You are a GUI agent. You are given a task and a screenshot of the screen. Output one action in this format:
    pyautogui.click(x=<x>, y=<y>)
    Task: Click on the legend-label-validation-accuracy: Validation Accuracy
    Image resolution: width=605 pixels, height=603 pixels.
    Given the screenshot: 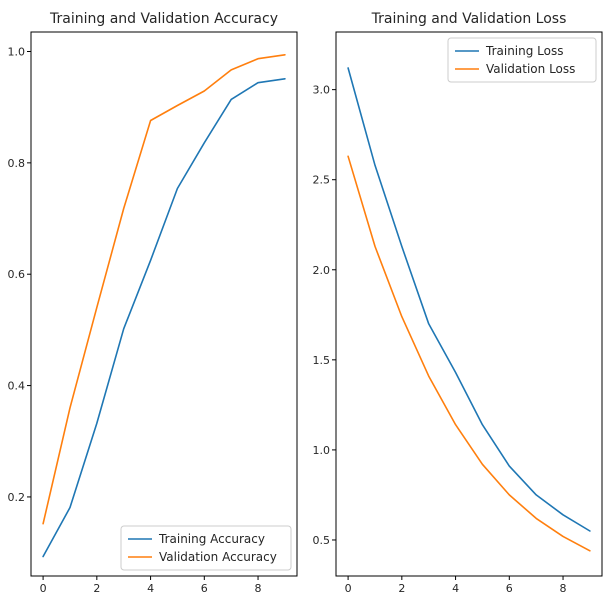 What is the action you would take?
    pyautogui.click(x=218, y=557)
    